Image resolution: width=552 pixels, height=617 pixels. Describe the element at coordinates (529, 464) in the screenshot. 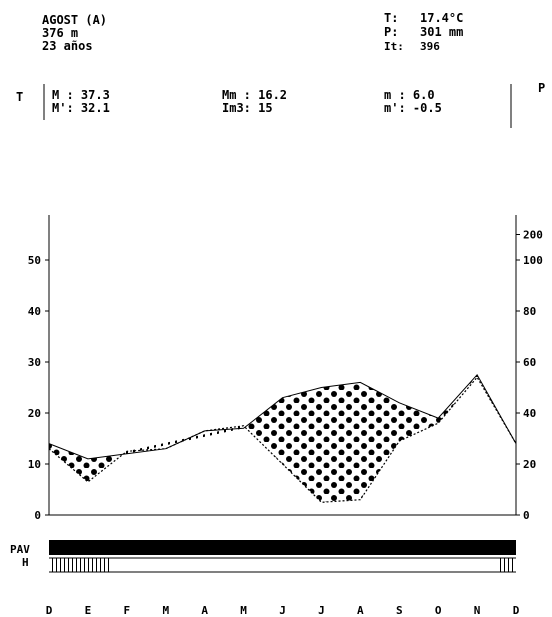

I see `right-tick-label: 20` at that location.